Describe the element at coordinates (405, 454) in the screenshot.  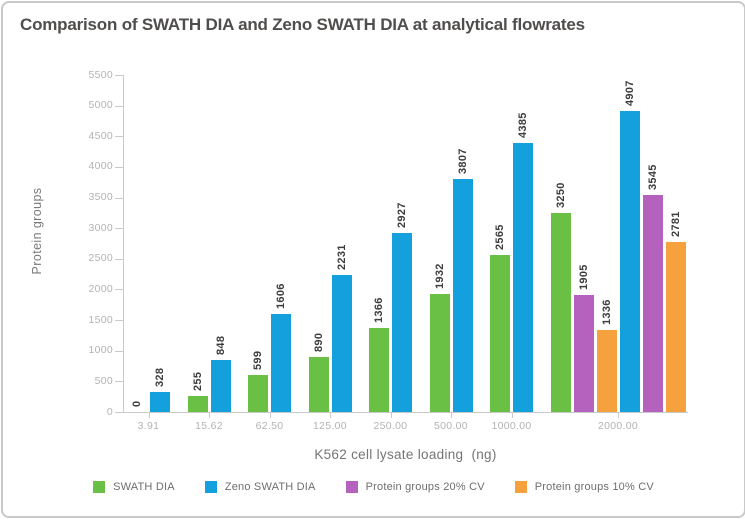
I see `x-axis-title: K562 cell lysate loading (ng)` at that location.